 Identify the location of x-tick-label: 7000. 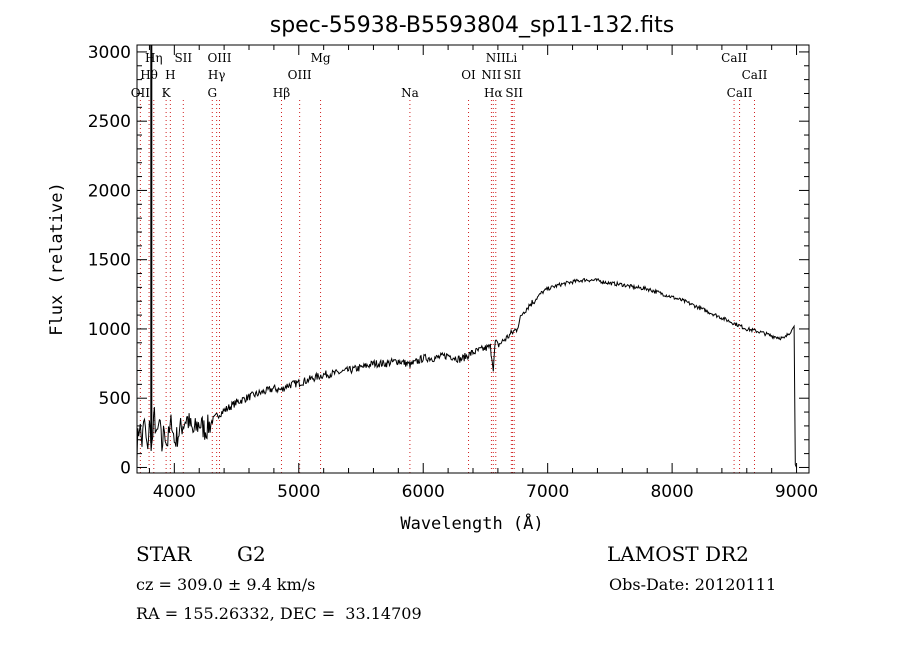
(547, 492).